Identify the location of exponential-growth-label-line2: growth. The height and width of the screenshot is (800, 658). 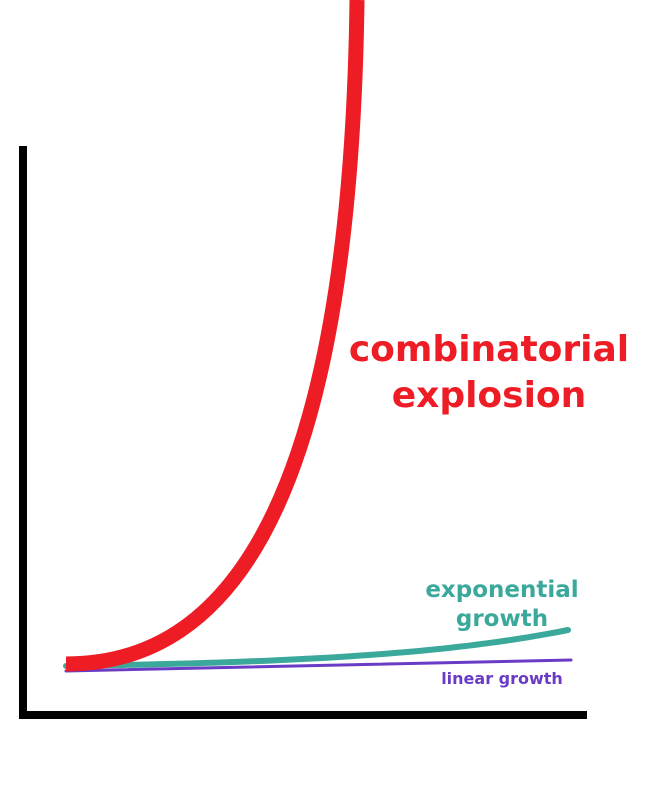
(502, 619).